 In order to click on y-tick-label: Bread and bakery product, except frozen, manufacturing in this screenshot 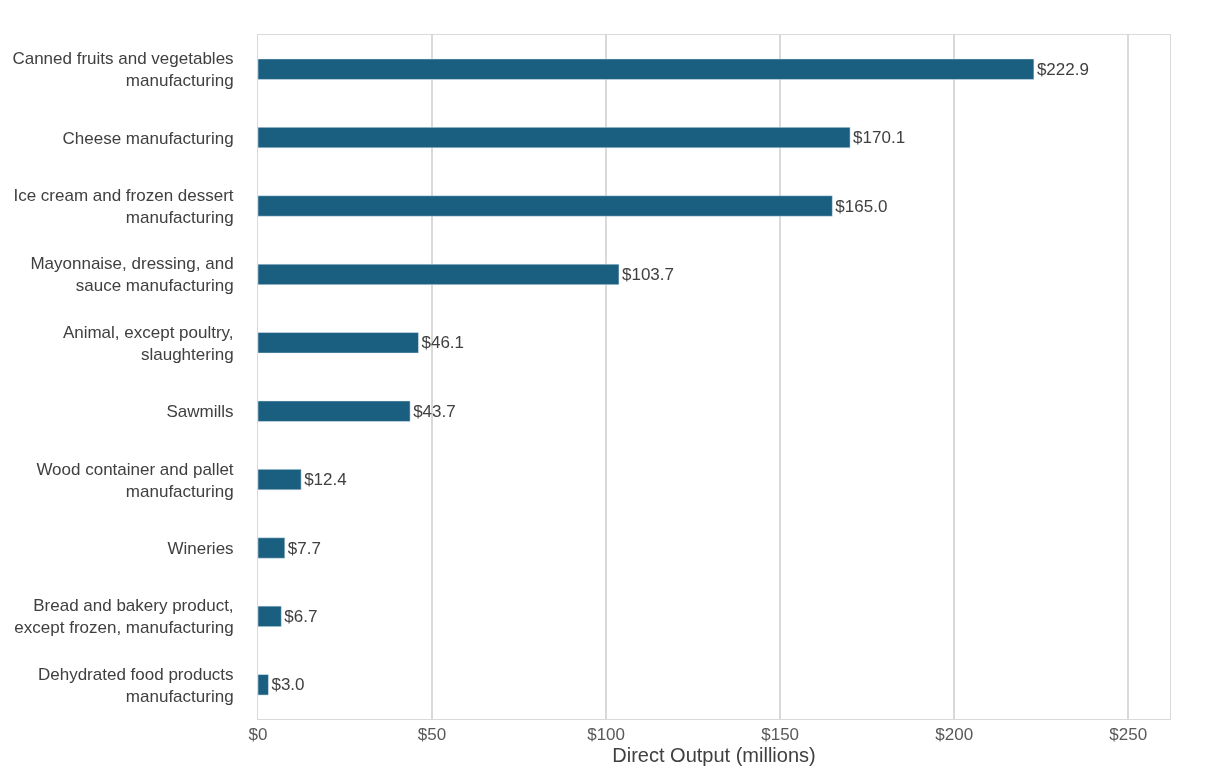, I will do `click(124, 617)`.